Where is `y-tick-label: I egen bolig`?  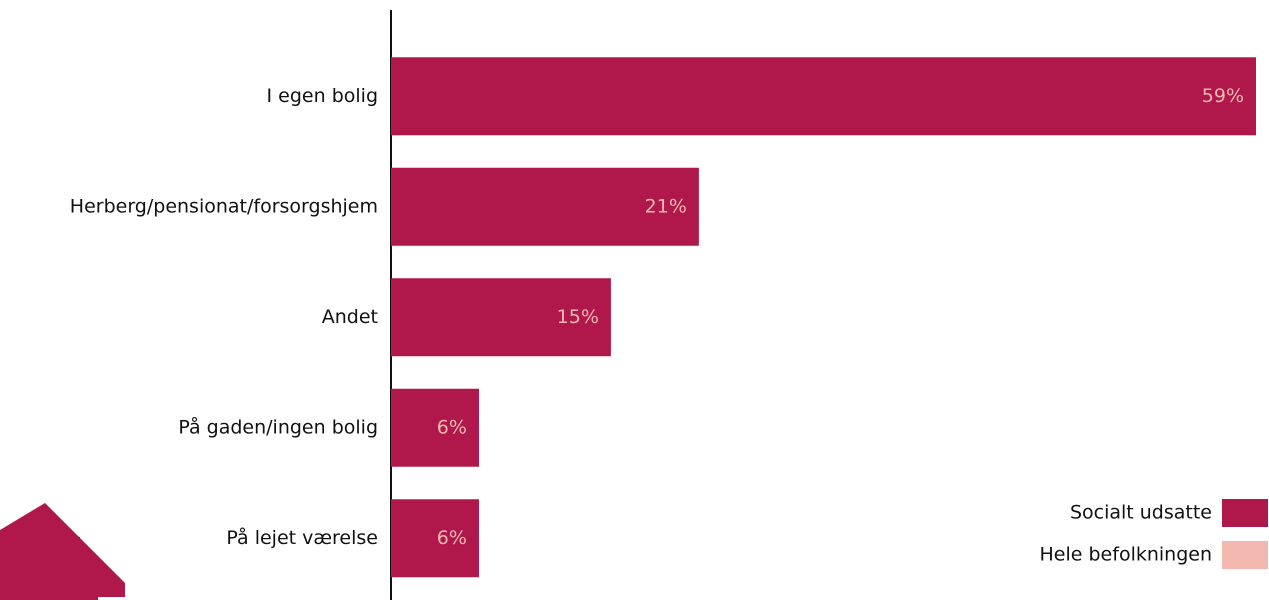 y-tick-label: I egen bolig is located at coordinates (322, 96).